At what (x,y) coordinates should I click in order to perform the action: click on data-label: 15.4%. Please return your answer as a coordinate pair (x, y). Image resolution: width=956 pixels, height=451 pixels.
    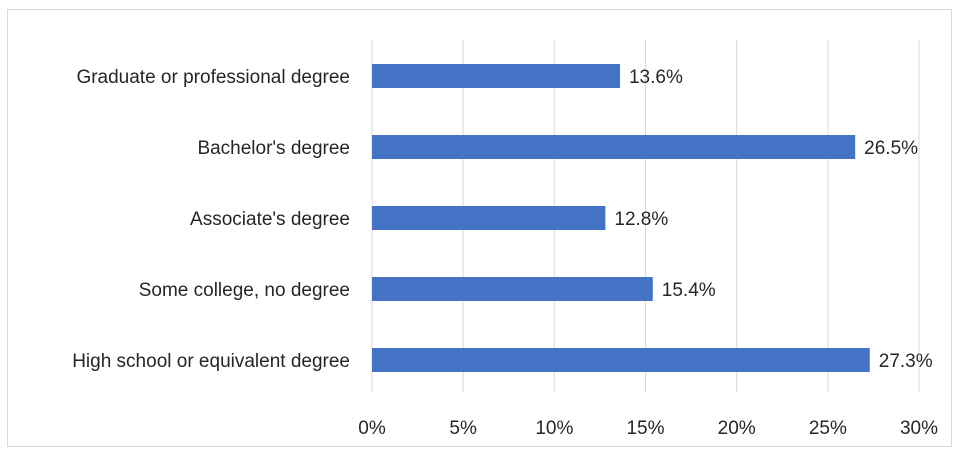
    Looking at the image, I should click on (689, 290).